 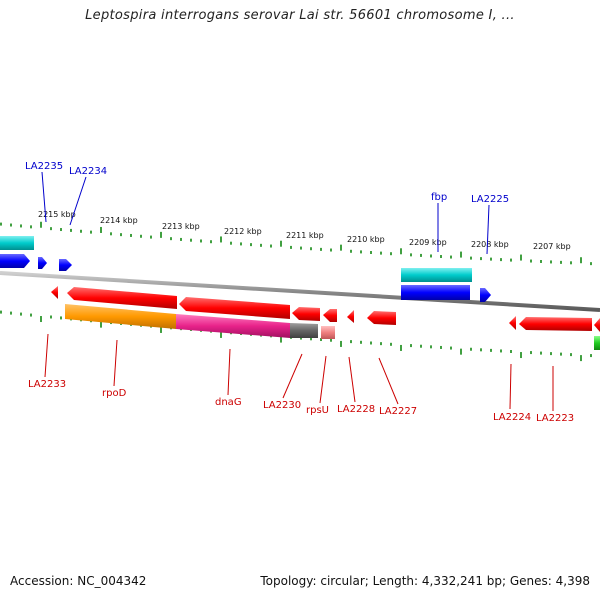 I want to click on upper-tick-ring, so click(x=296, y=243).